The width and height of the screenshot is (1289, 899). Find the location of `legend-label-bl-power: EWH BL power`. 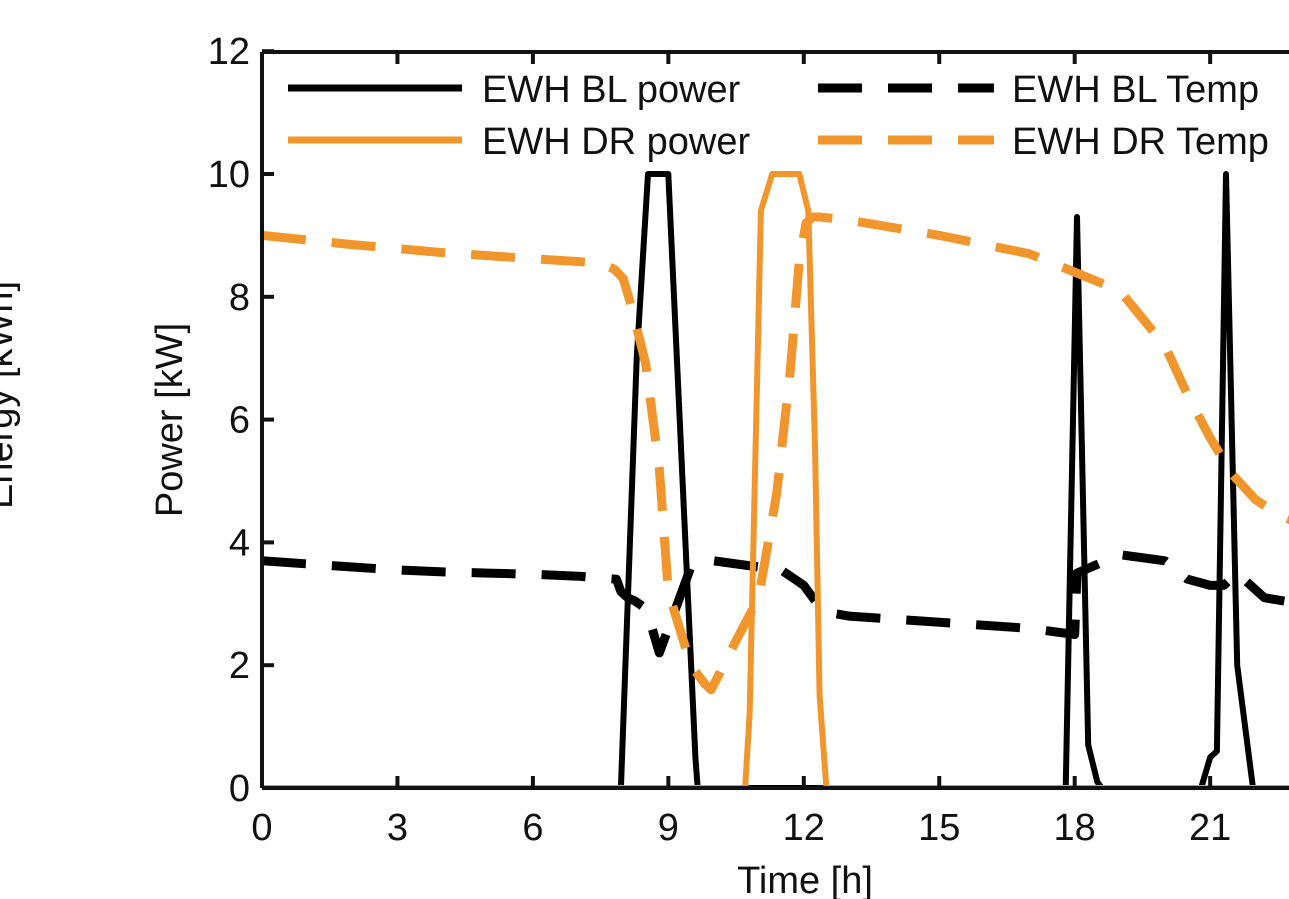

legend-label-bl-power: EWH BL power is located at coordinates (611, 90).